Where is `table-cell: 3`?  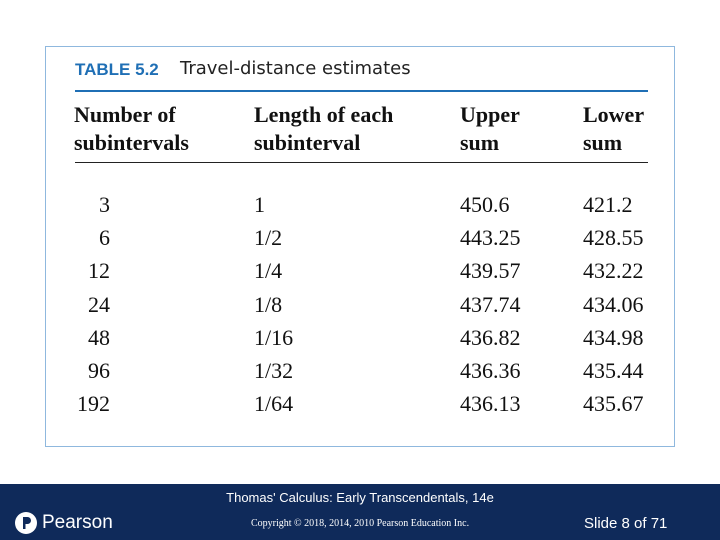
table-cell: 3 is located at coordinates (104, 204).